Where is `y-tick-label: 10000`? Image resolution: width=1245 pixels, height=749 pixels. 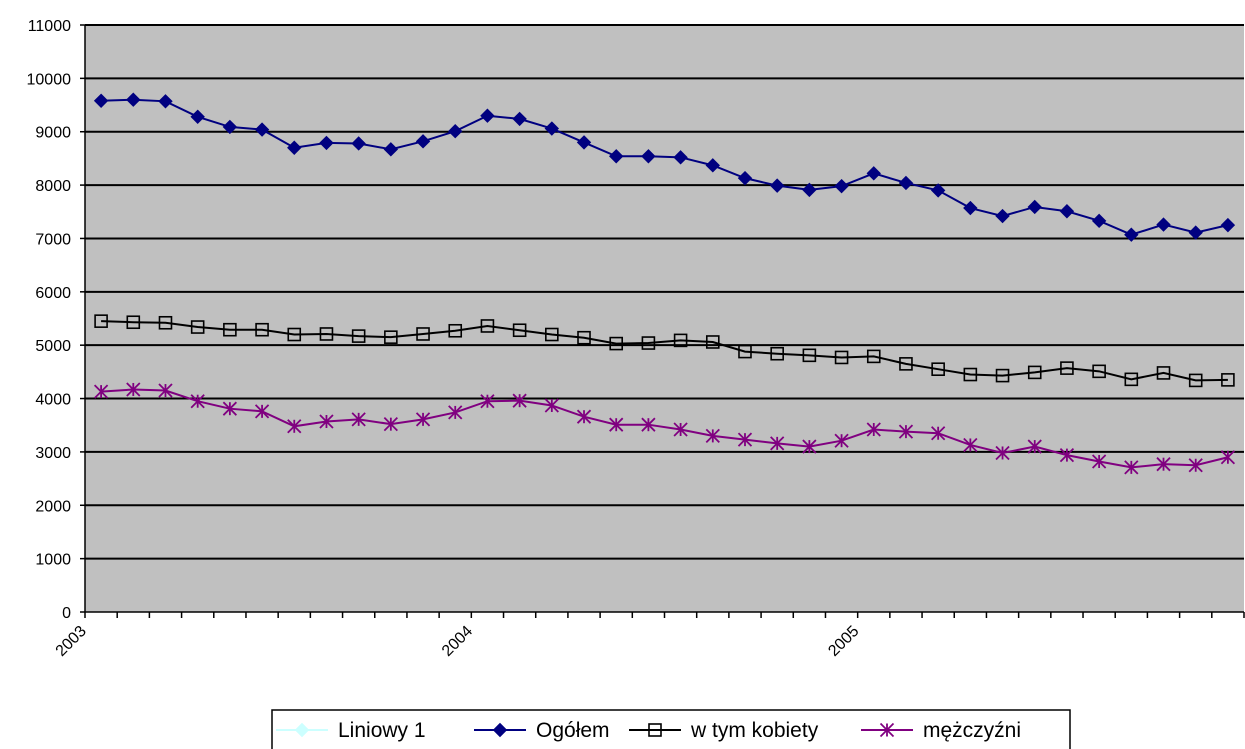
y-tick-label: 10000 is located at coordinates (49, 79).